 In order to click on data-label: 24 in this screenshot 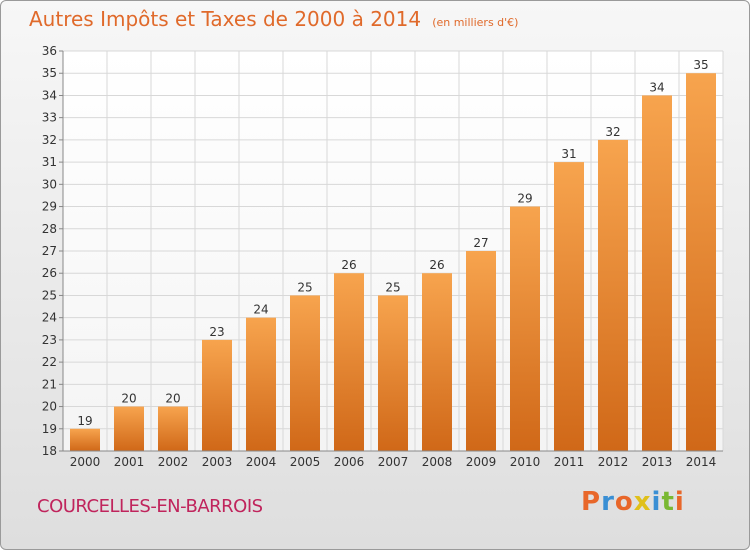, I will do `click(260, 310)`.